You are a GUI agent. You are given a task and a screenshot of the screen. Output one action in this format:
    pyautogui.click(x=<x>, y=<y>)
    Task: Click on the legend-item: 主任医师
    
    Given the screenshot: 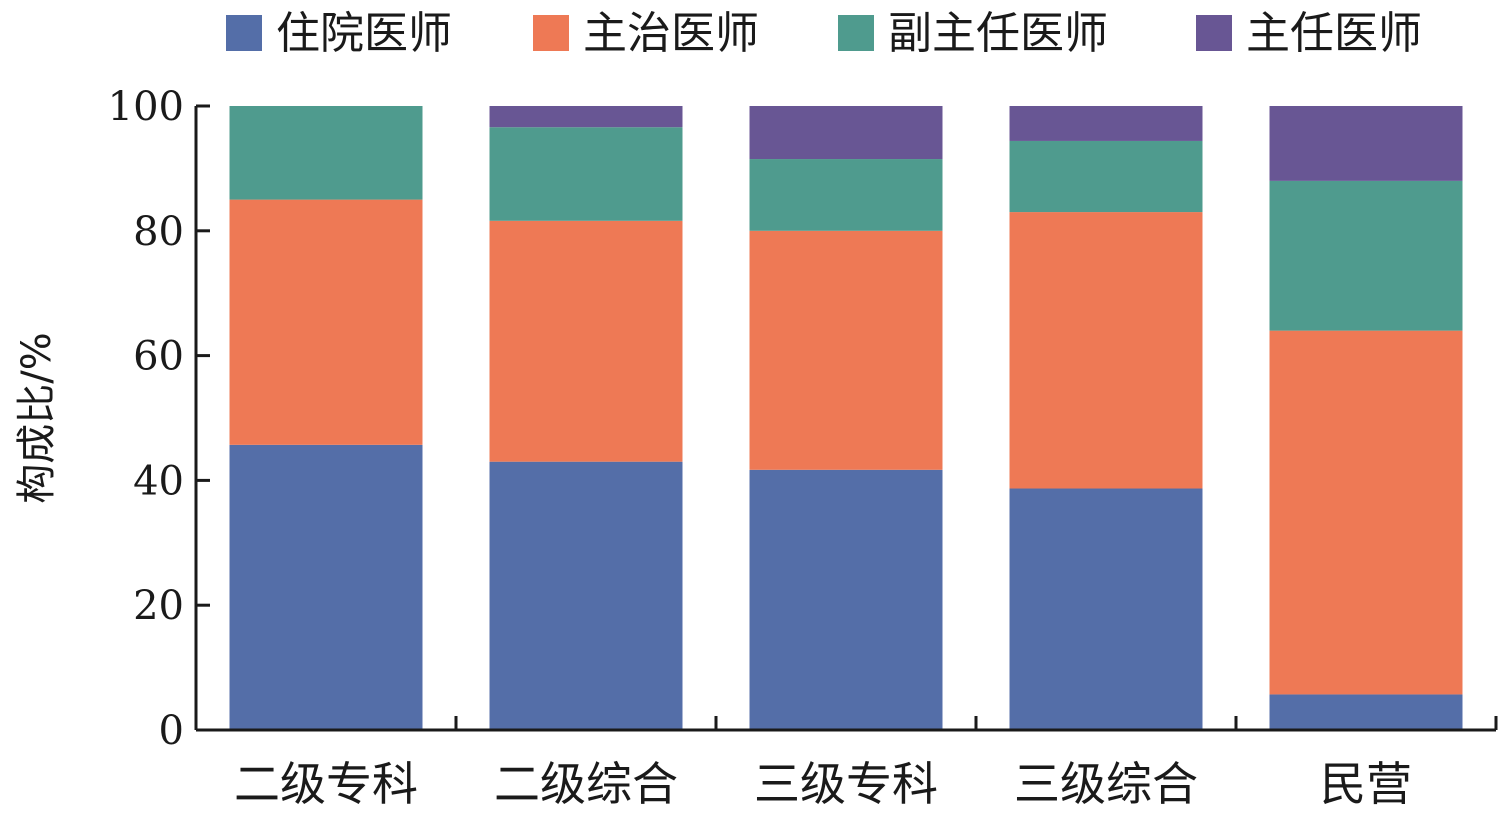 What is the action you would take?
    pyautogui.click(x=1309, y=33)
    